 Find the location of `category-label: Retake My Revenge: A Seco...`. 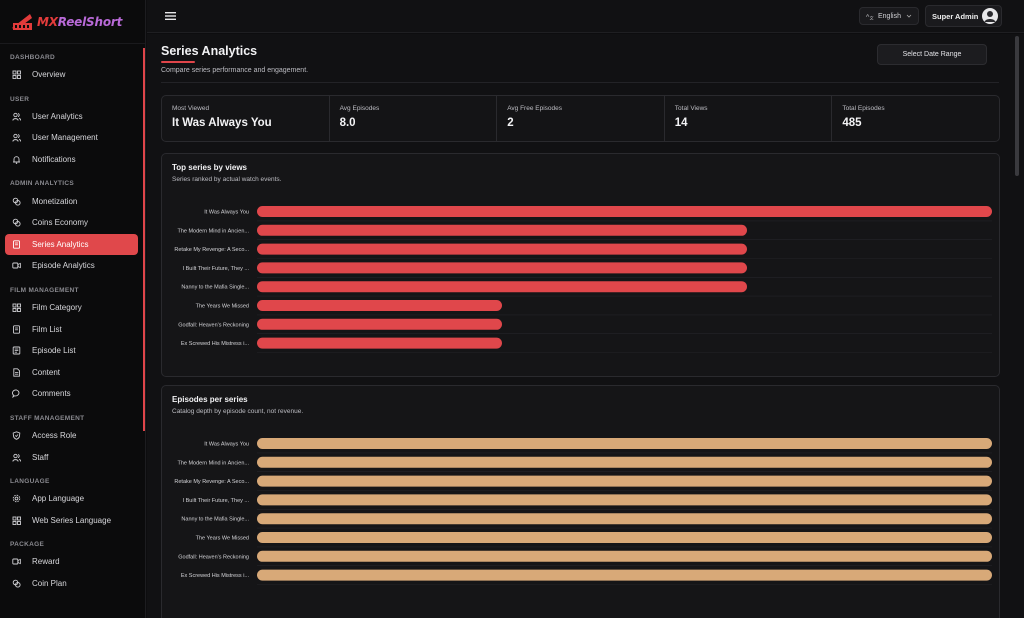

category-label: Retake My Revenge: A Seco... is located at coordinates (211, 250).